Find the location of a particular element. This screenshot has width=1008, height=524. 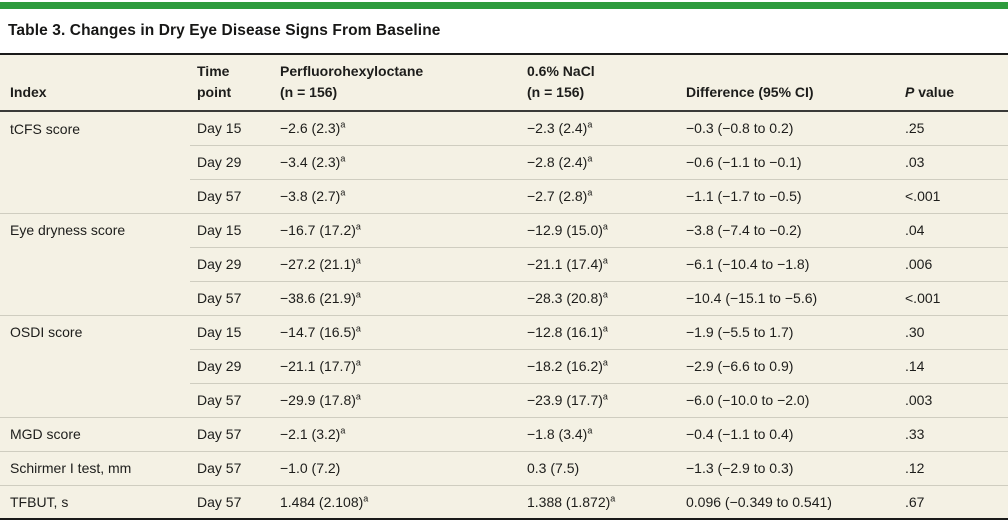

cell-difference: −1.9 (−5.5 to 1.7) is located at coordinates (788, 331).